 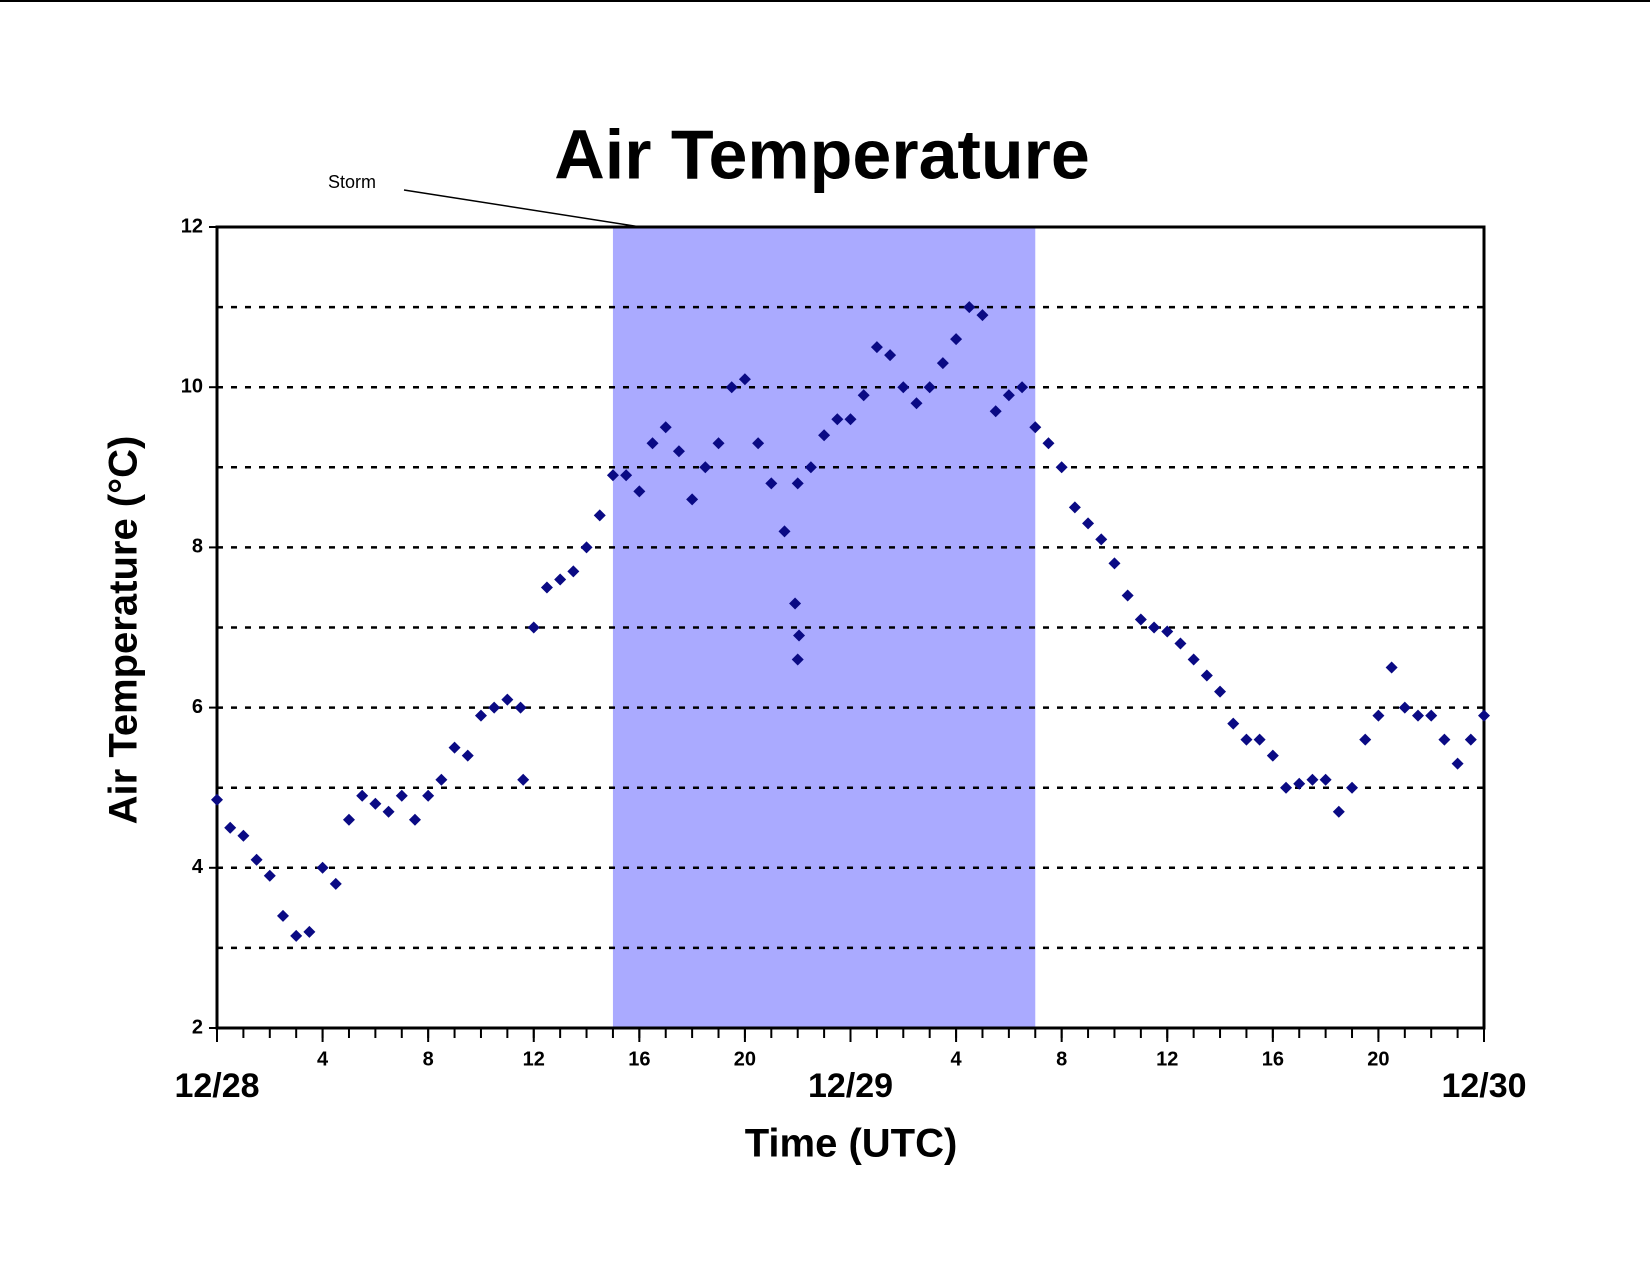 I want to click on chart-title: Air Temperature, so click(x=822, y=154).